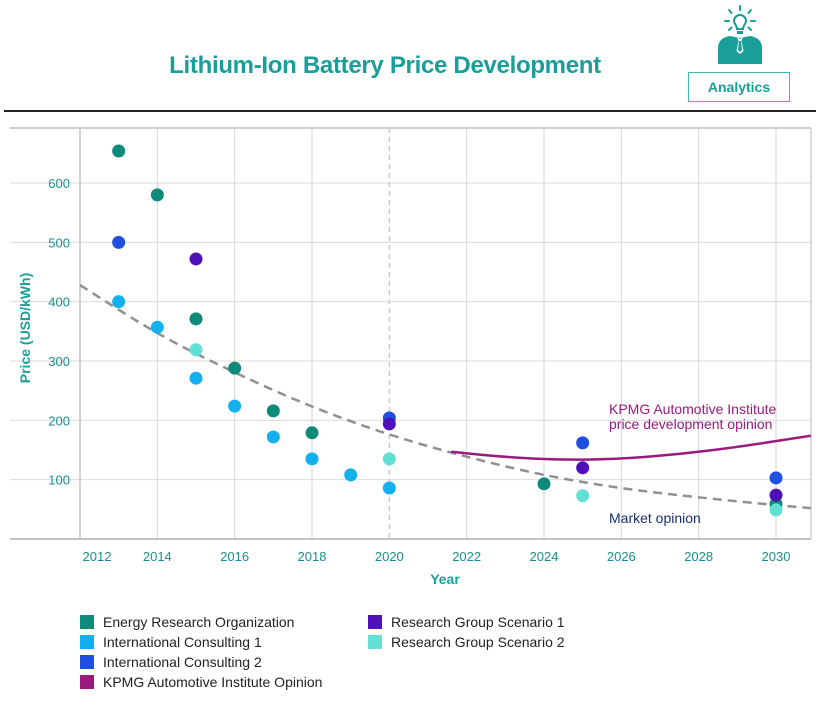 This screenshot has width=820, height=721. What do you see at coordinates (59, 242) in the screenshot?
I see `y-tick-label: 500` at bounding box center [59, 242].